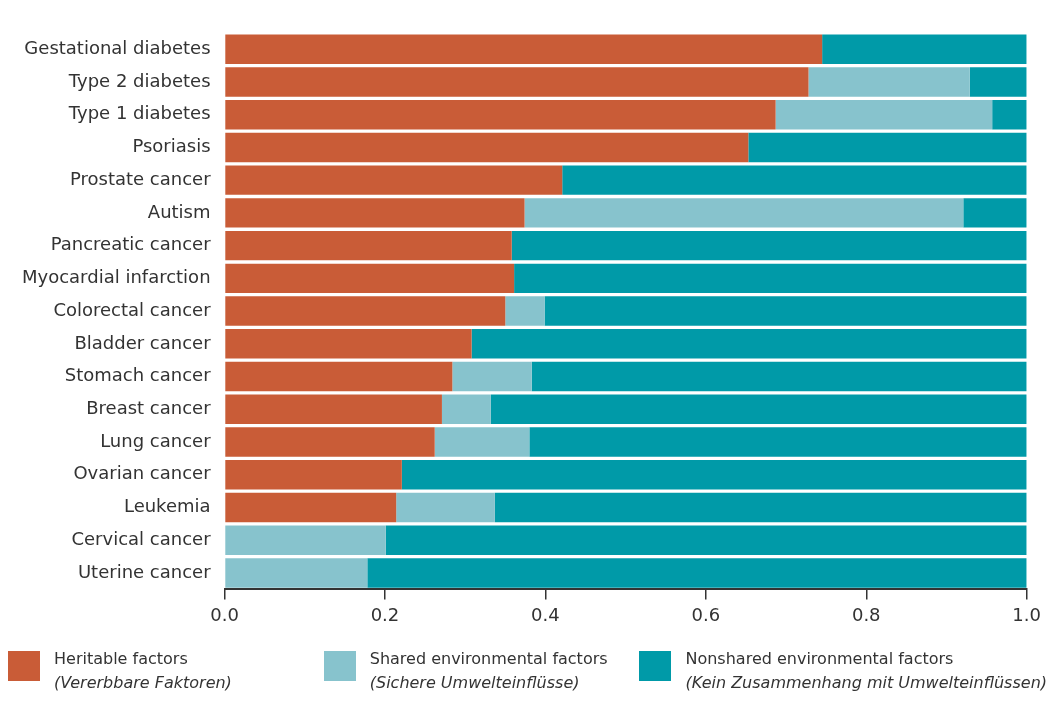 The image size is (1055, 727). Describe the element at coordinates (866, 614) in the screenshot. I see `x-tick-label: 0.8` at that location.